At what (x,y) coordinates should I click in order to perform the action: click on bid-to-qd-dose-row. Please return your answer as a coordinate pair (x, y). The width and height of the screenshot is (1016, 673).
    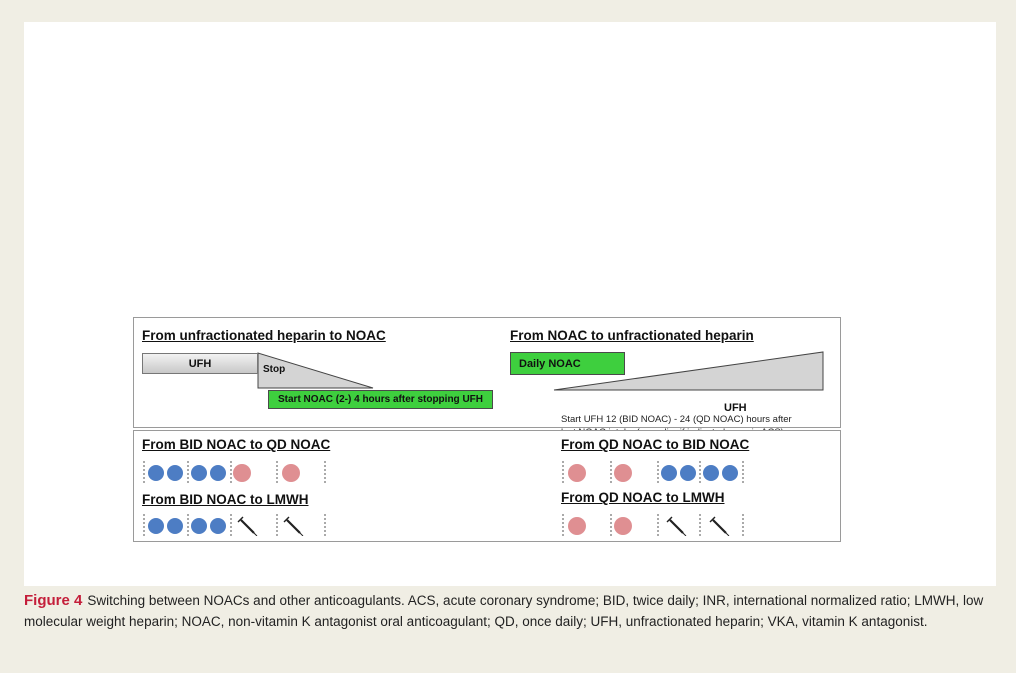
    Looking at the image, I should click on (234, 472).